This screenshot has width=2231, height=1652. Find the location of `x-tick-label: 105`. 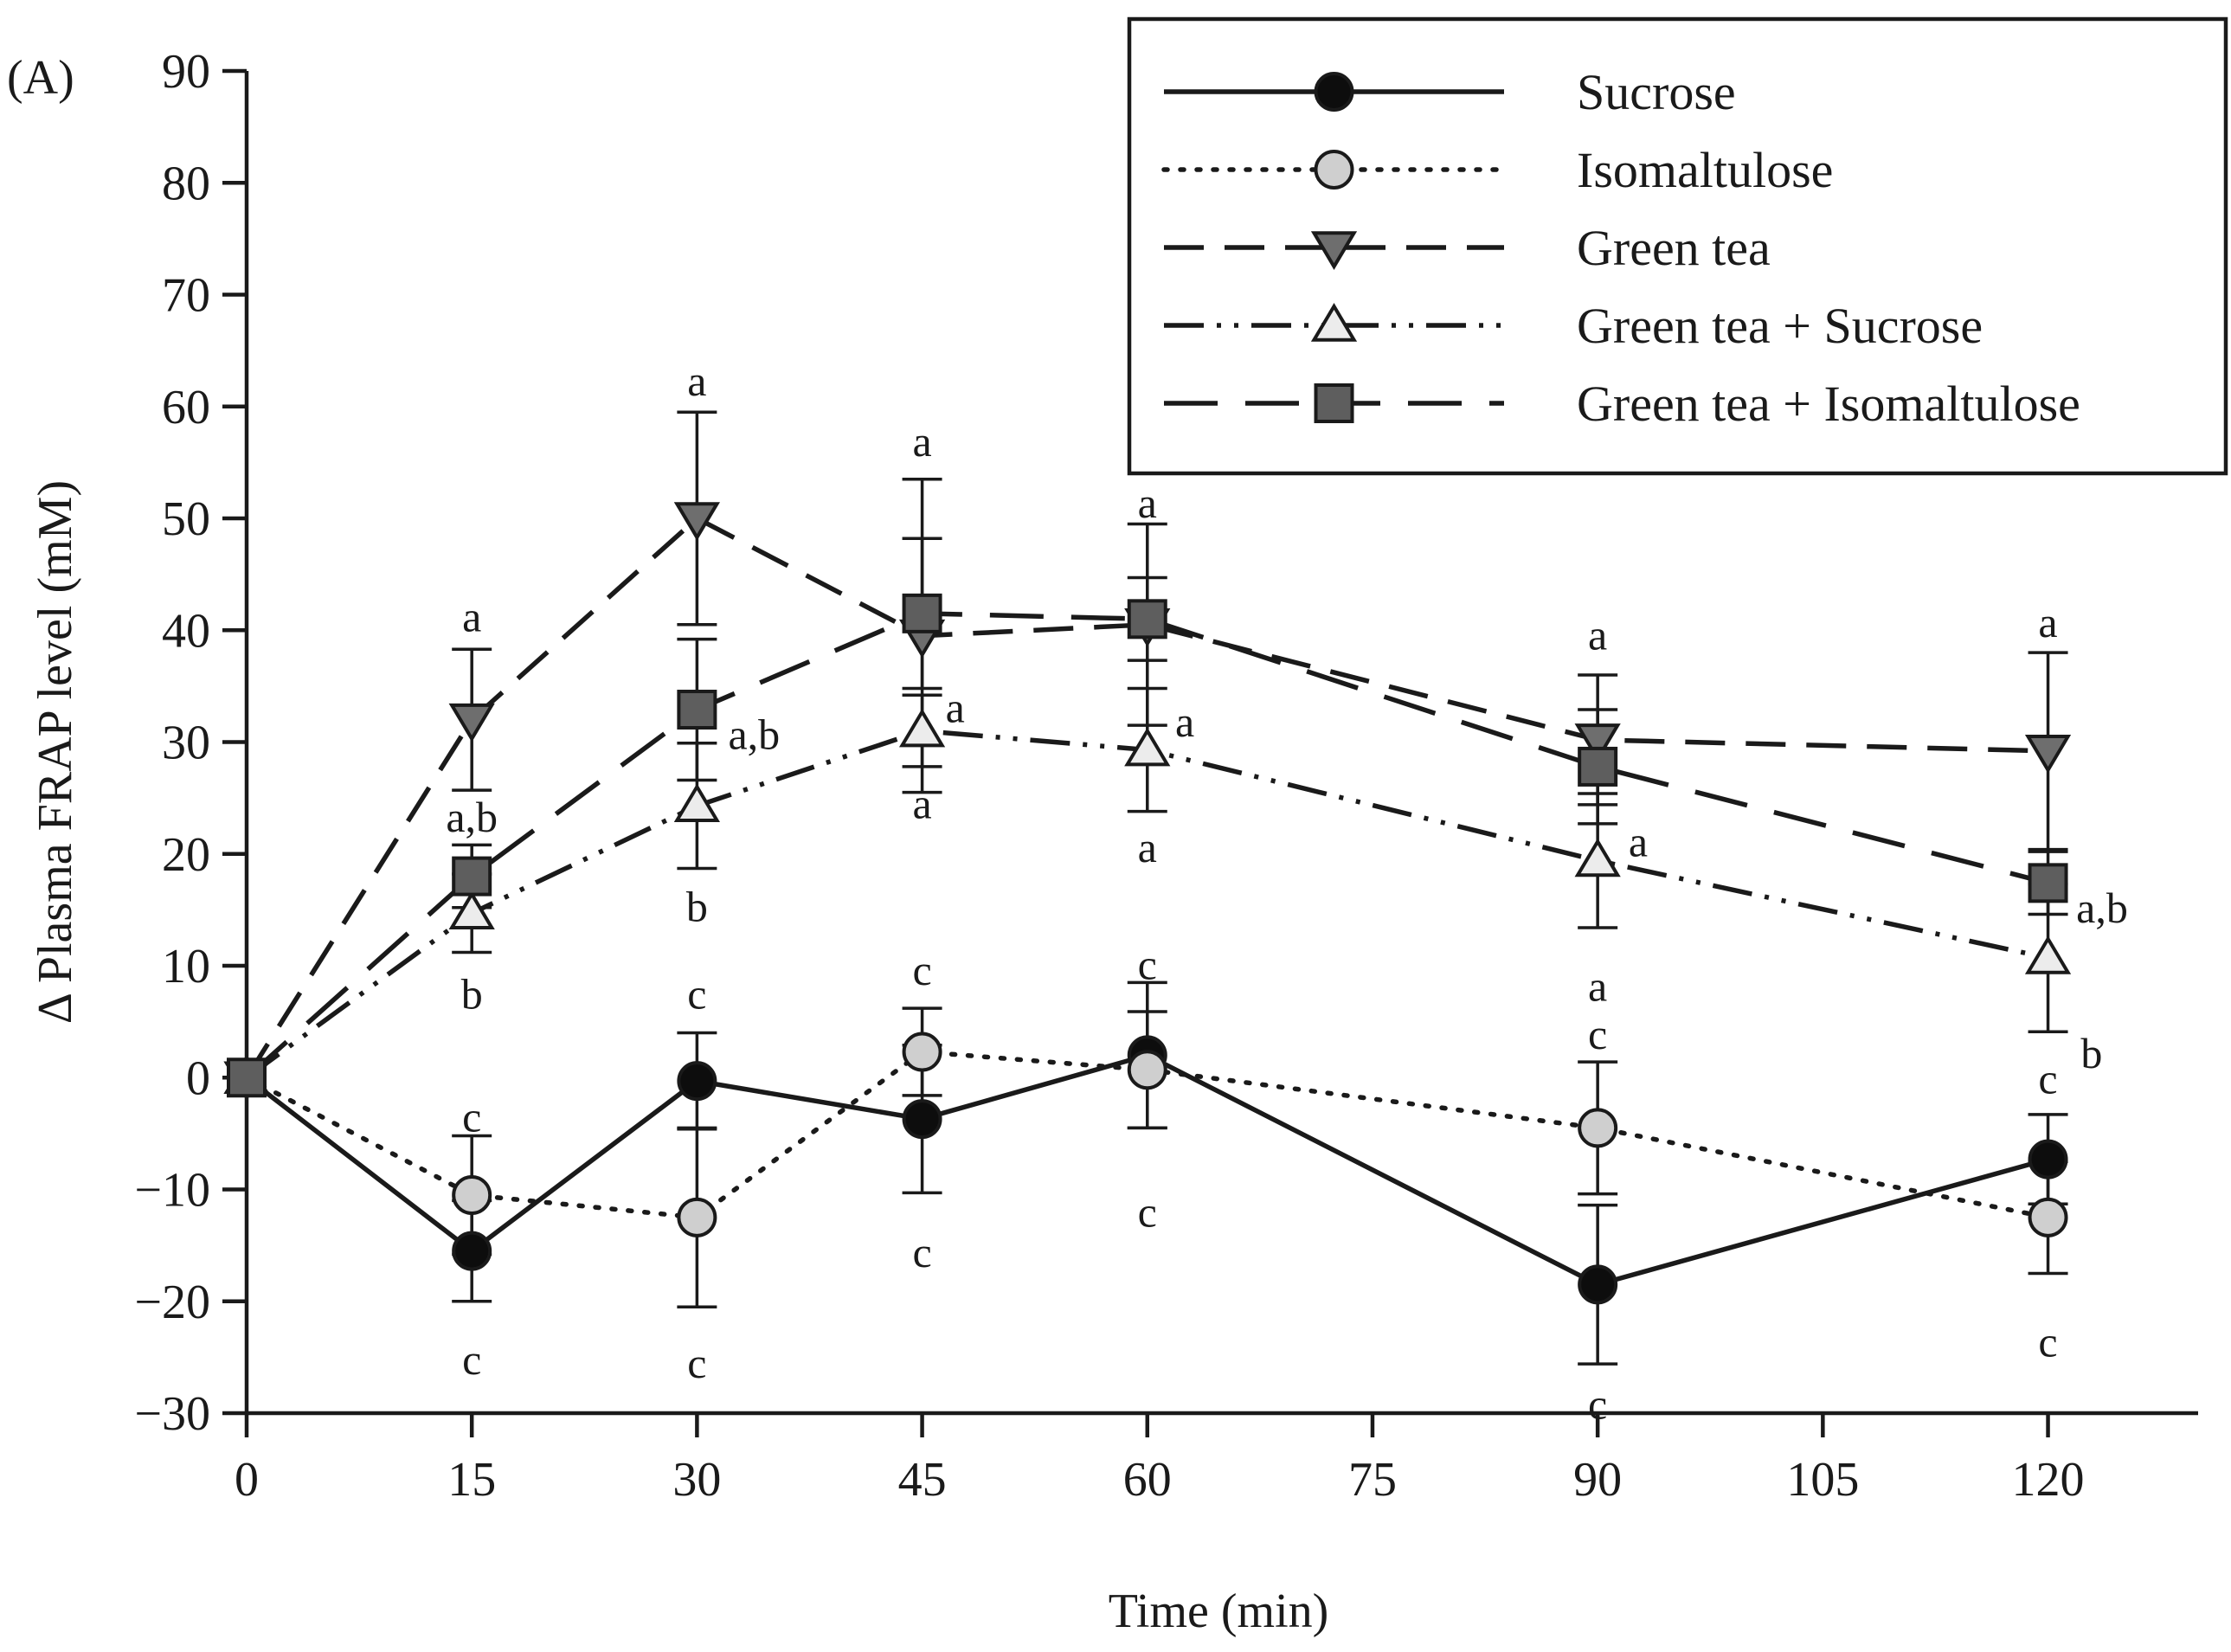

x-tick-label: 105 is located at coordinates (1823, 1480).